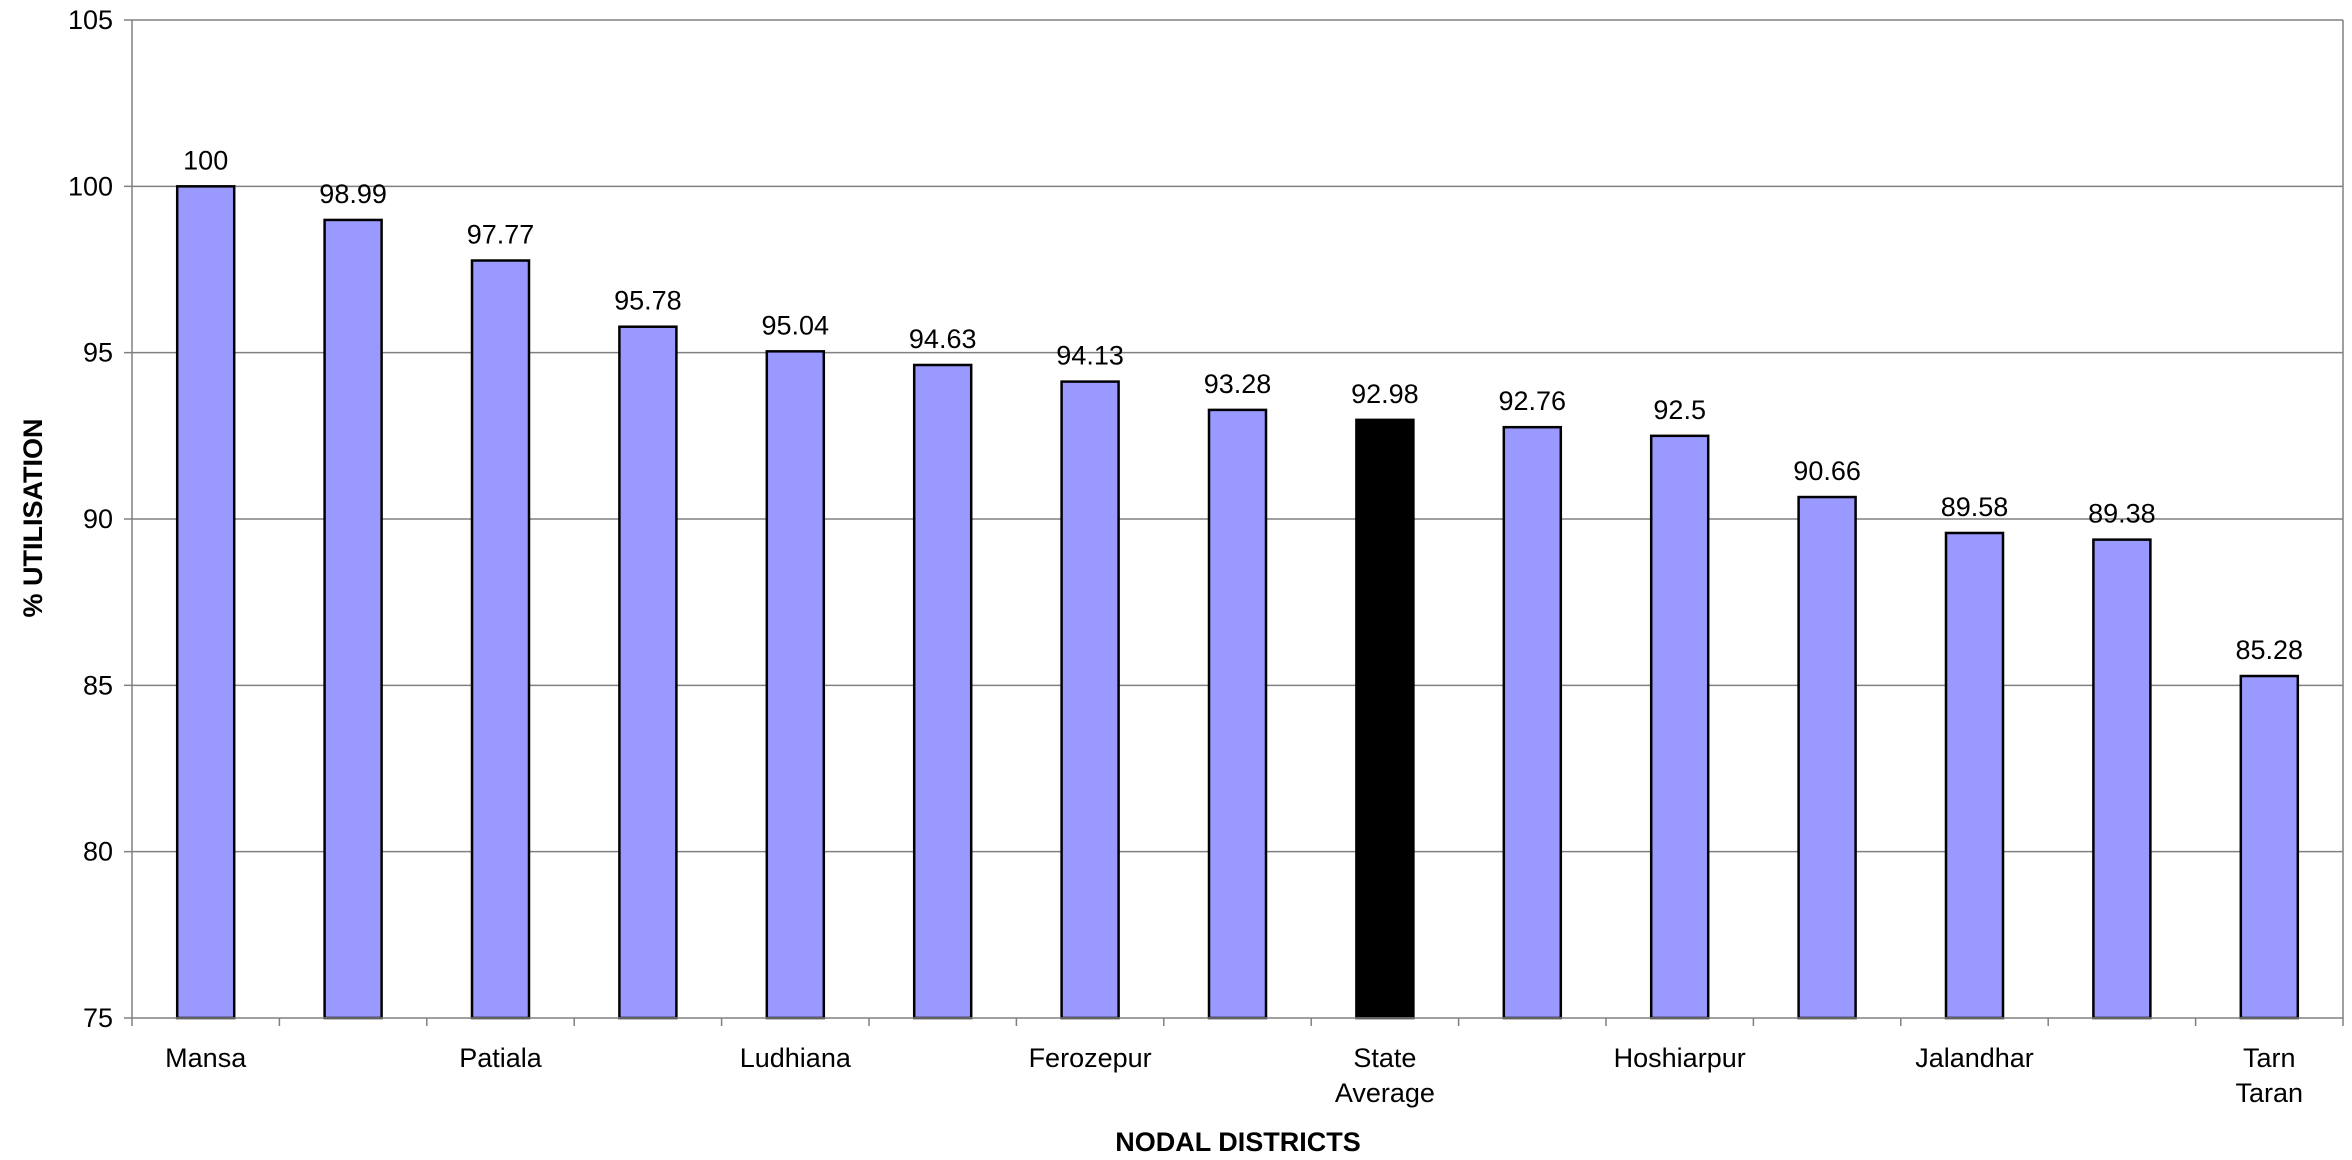 The image size is (2352, 1160). What do you see at coordinates (353, 194) in the screenshot?
I see `data-label: 98.99` at bounding box center [353, 194].